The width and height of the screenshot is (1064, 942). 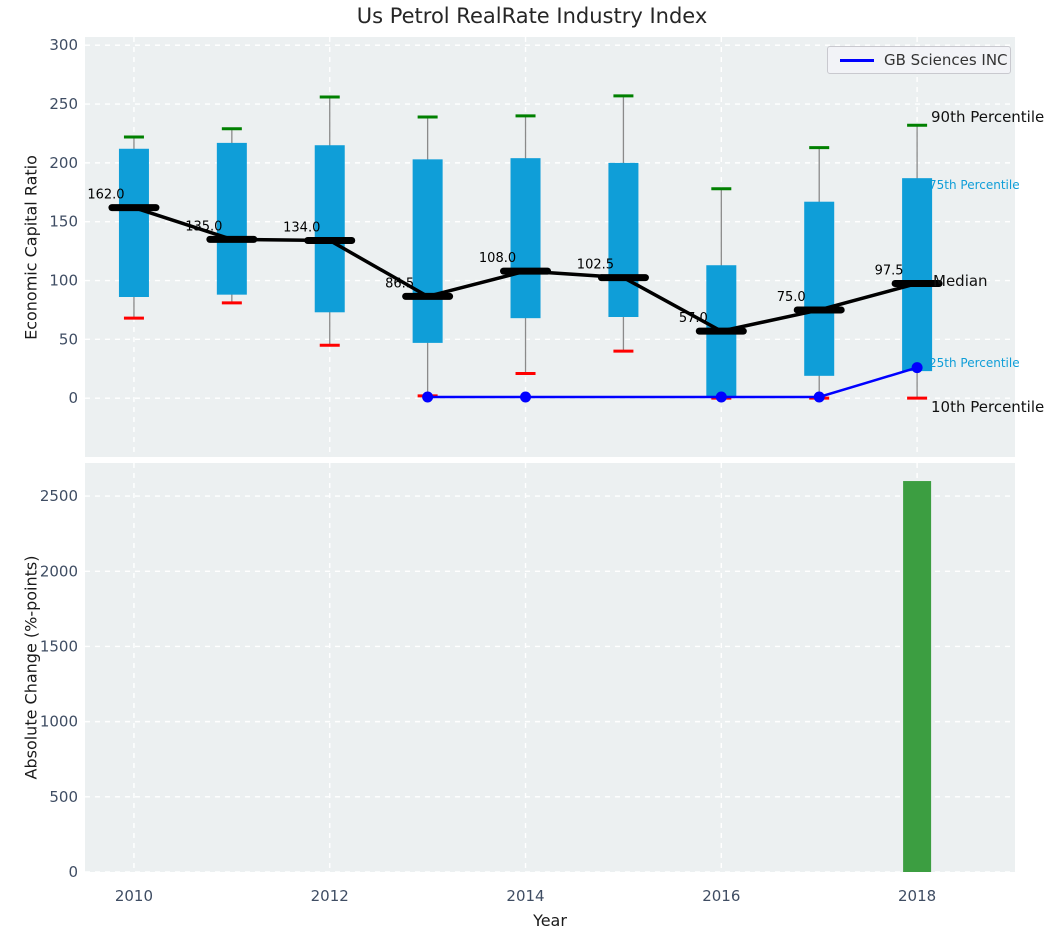 What do you see at coordinates (917, 368) in the screenshot?
I see `company-point-2018` at bounding box center [917, 368].